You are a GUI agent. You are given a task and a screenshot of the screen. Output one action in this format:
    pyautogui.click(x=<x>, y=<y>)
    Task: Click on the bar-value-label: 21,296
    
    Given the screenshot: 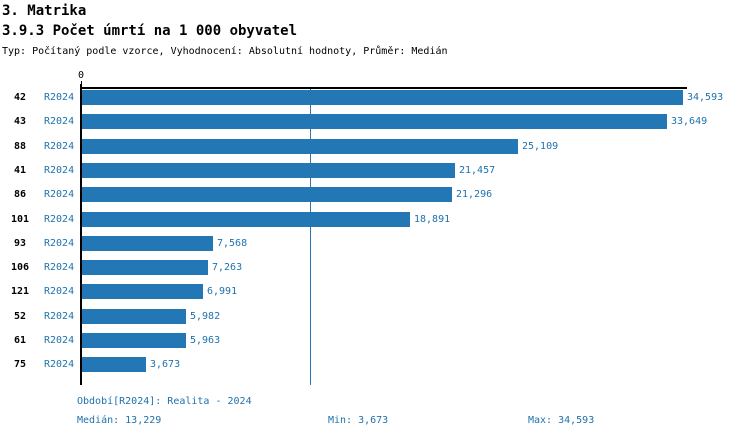 What is the action you would take?
    pyautogui.click(x=474, y=194)
    